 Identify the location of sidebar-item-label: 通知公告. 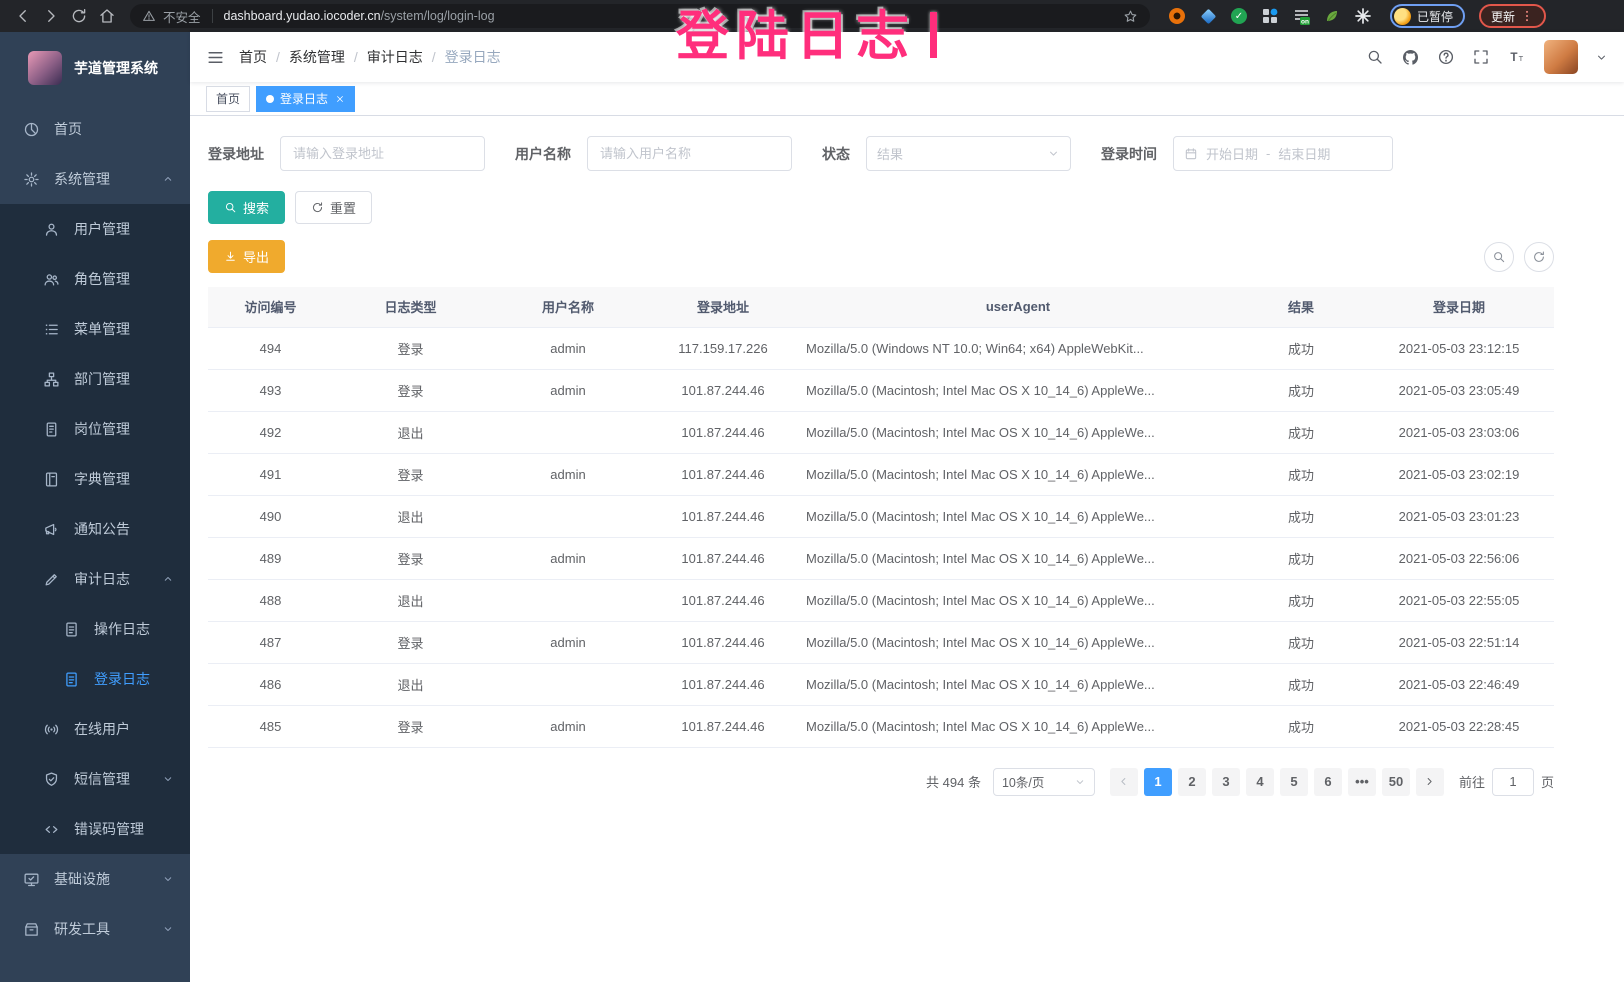
(102, 529).